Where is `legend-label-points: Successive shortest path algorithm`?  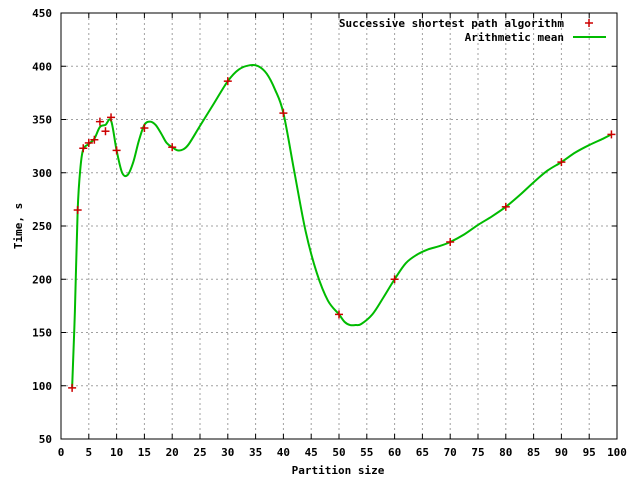 legend-label-points: Successive shortest path algorithm is located at coordinates (452, 23).